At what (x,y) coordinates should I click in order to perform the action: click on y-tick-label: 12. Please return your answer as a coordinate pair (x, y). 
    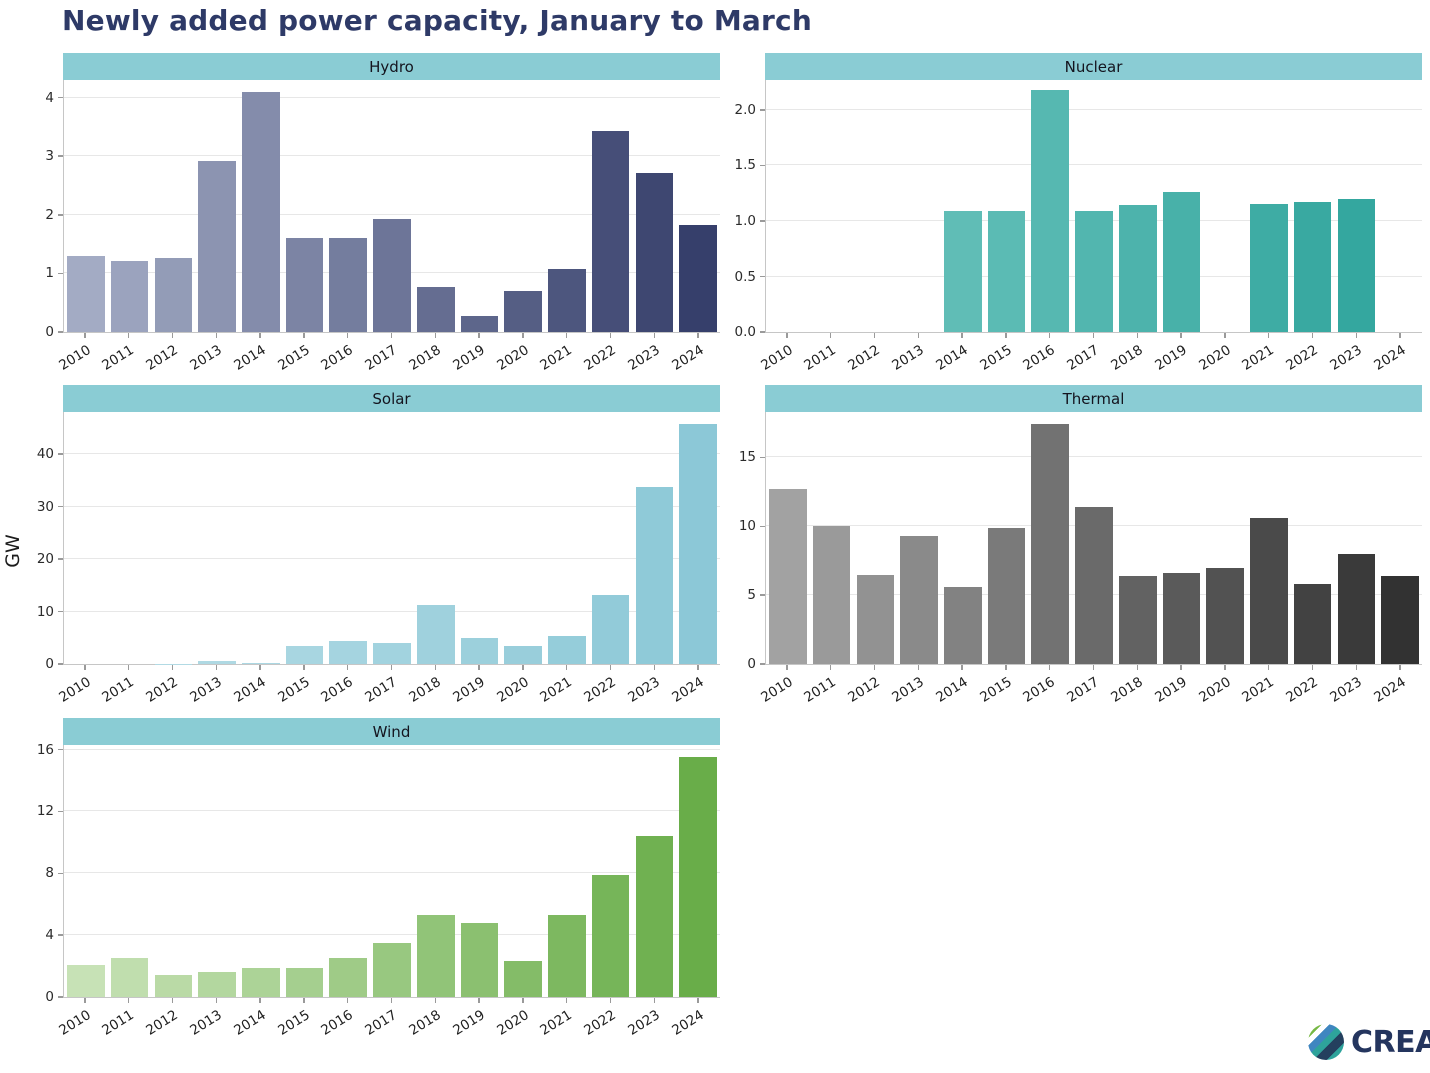
    Looking at the image, I should click on (45, 811).